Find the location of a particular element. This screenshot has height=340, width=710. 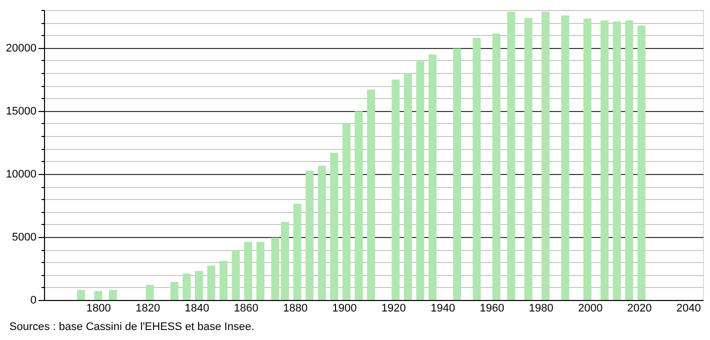

y-tick-label: 10000 is located at coordinates (21, 174).